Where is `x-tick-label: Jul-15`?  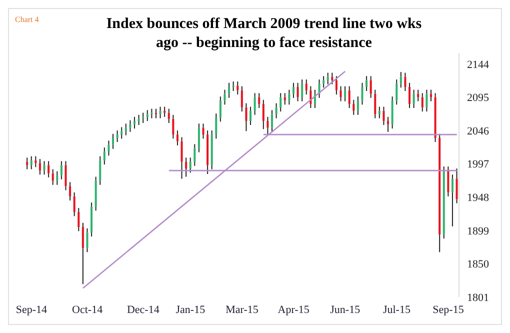 x-tick-label: Jul-15 is located at coordinates (396, 310).